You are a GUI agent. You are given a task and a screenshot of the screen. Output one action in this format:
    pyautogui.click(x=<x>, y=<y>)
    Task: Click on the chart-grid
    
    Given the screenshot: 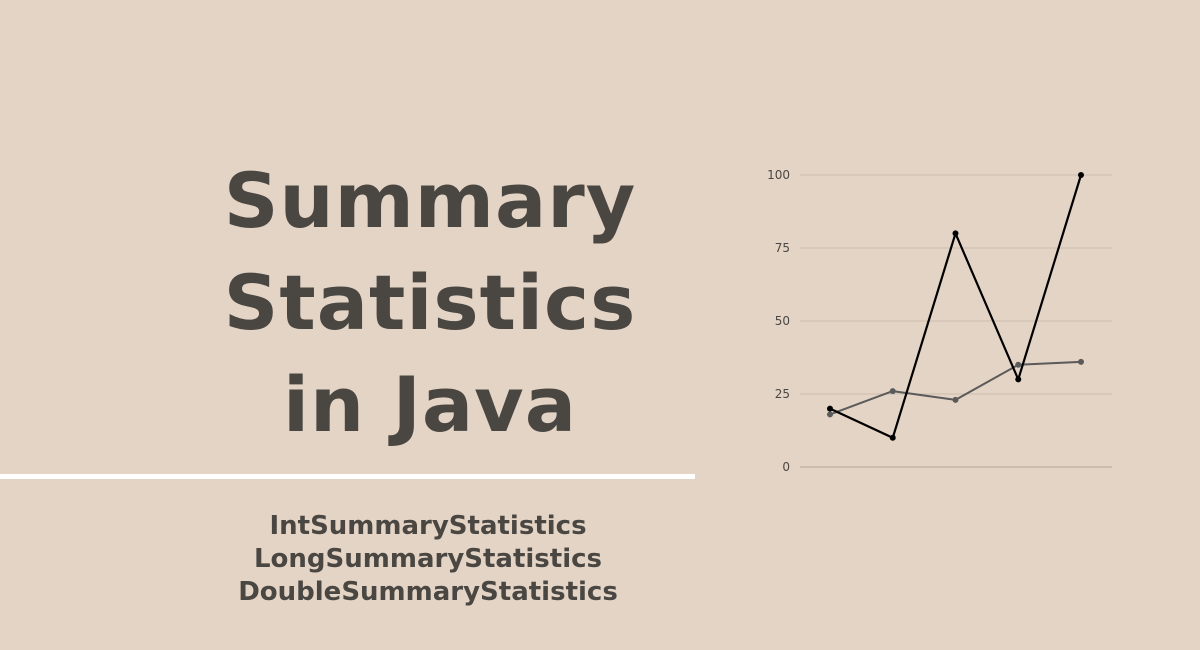 What is the action you would take?
    pyautogui.click(x=956, y=321)
    